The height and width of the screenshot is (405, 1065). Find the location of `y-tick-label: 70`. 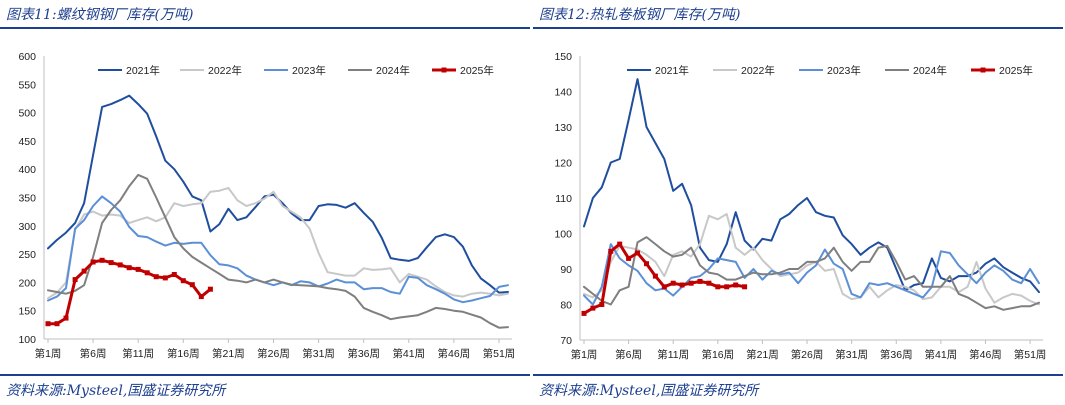

y-tick-label: 70 is located at coordinates (566, 341).